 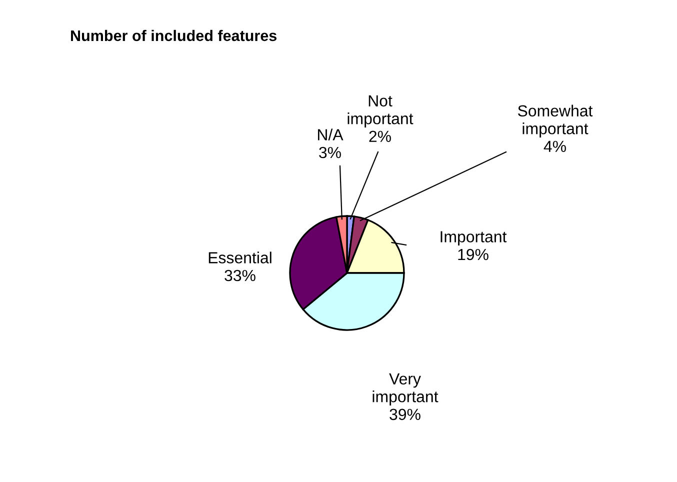 What do you see at coordinates (240, 276) in the screenshot?
I see `data-label: 33%` at bounding box center [240, 276].